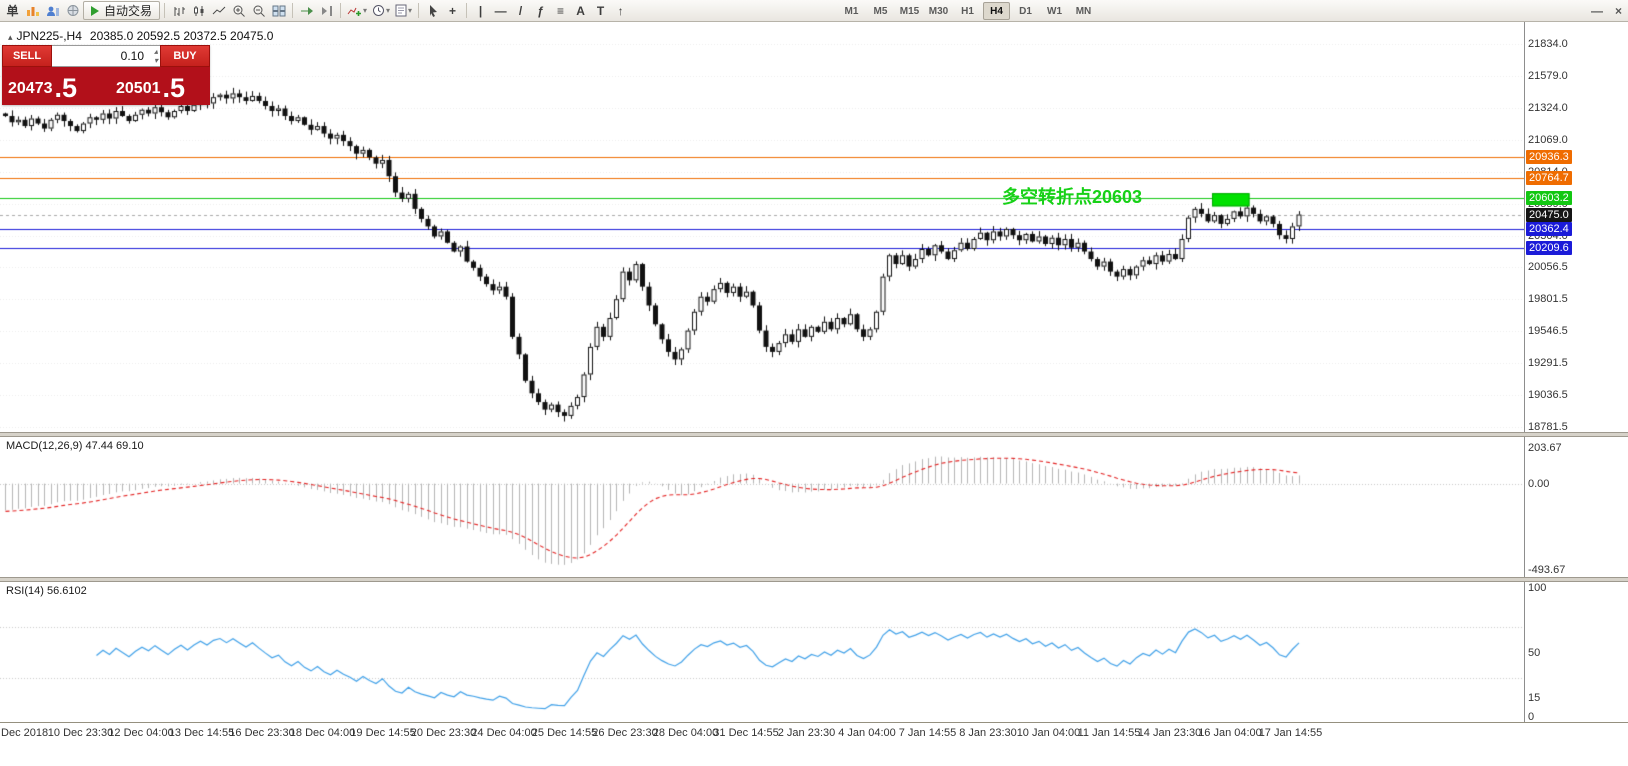 Image resolution: width=1628 pixels, height=766 pixels. I want to click on time-label: 4 Jan 04:00, so click(867, 733).